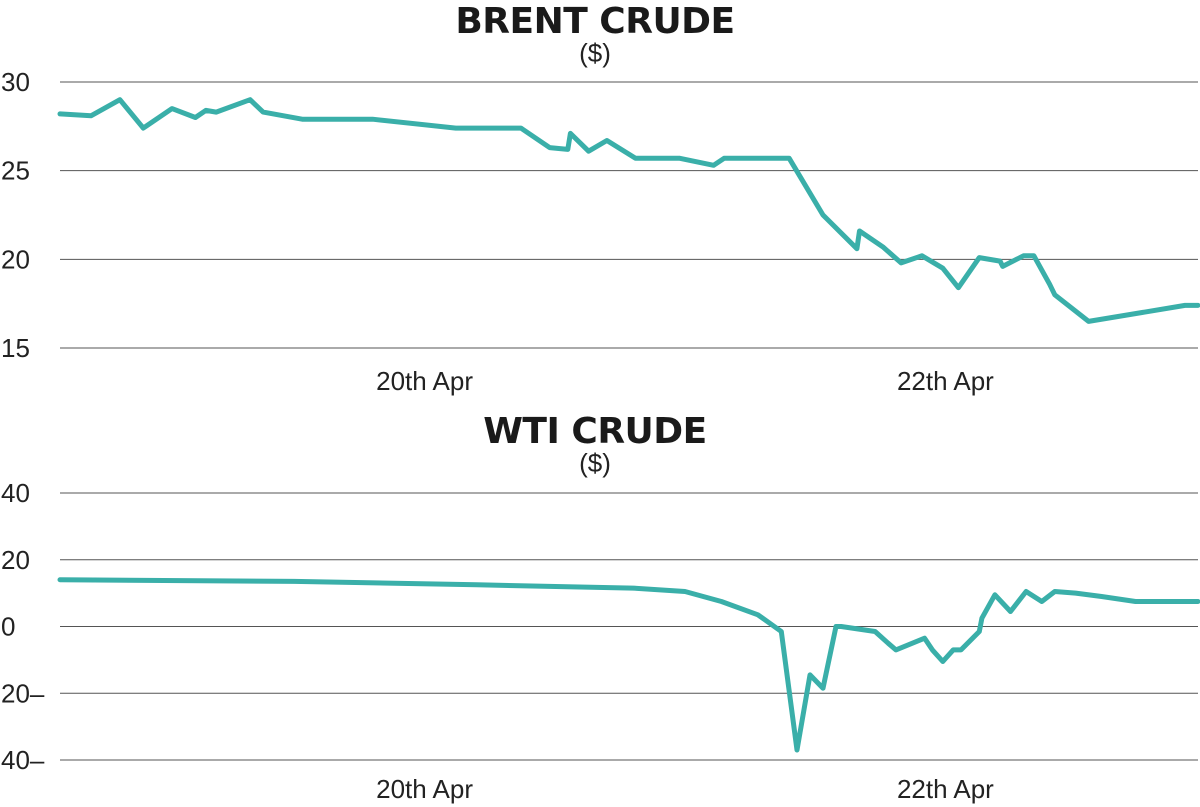  Describe the element at coordinates (15, 493) in the screenshot. I see `wti-y-tick-label: 40` at that location.